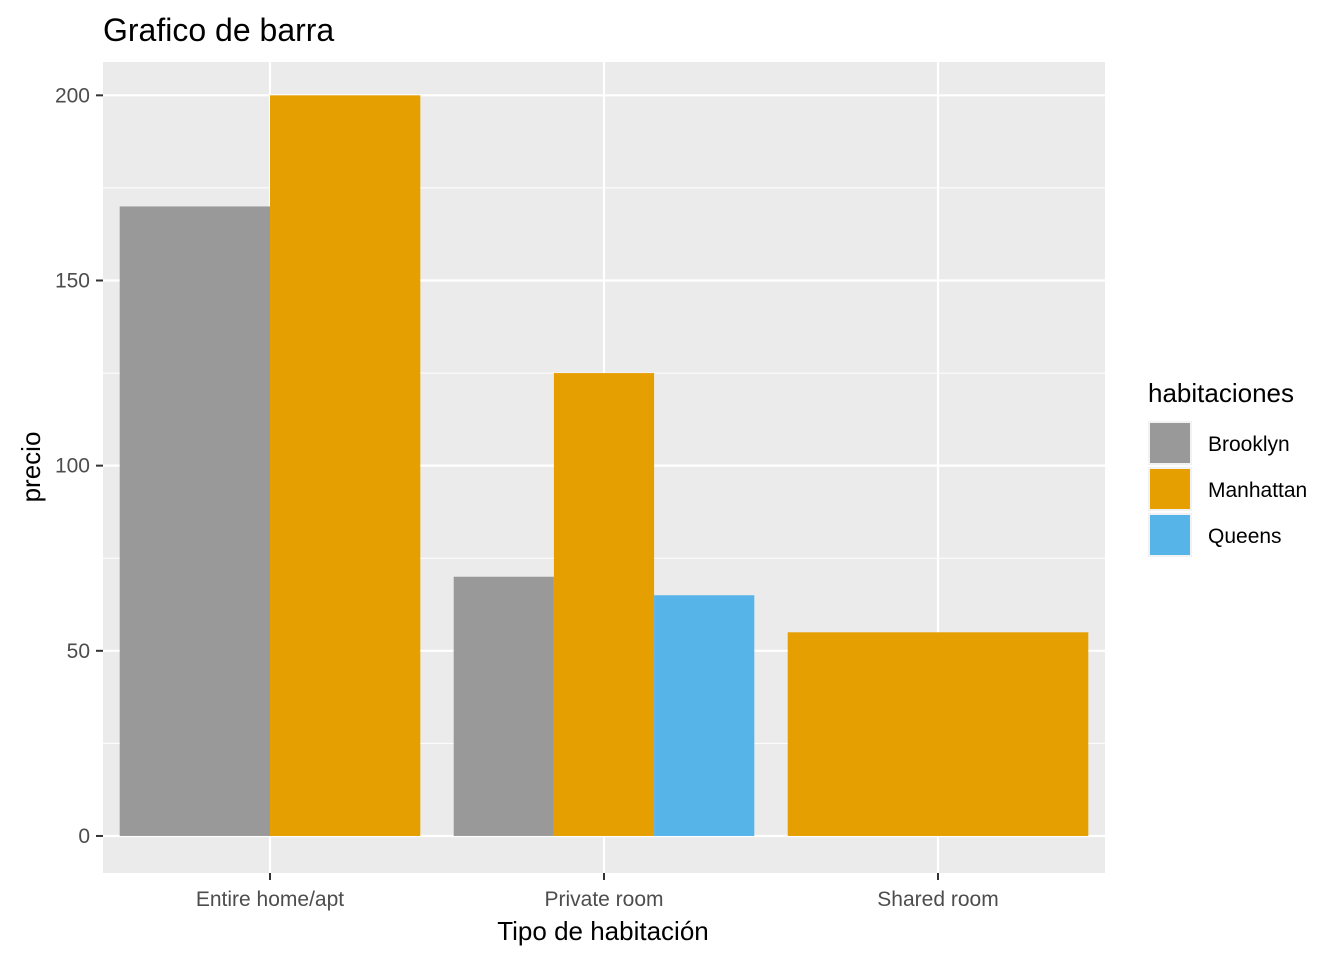 Image resolution: width=1344 pixels, height=960 pixels. I want to click on y-tick-label: 50, so click(78, 651).